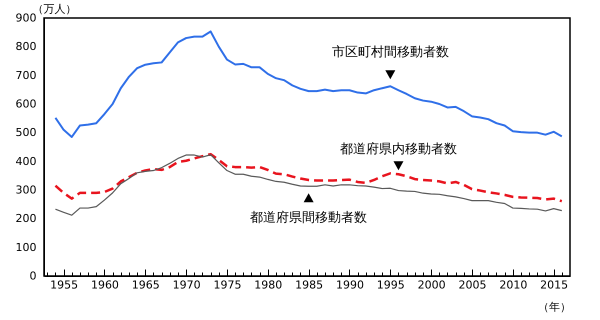 Image resolution: width=600 pixels, height=320 pixels. I want to click on y-tick-label: 700, so click(26, 75).